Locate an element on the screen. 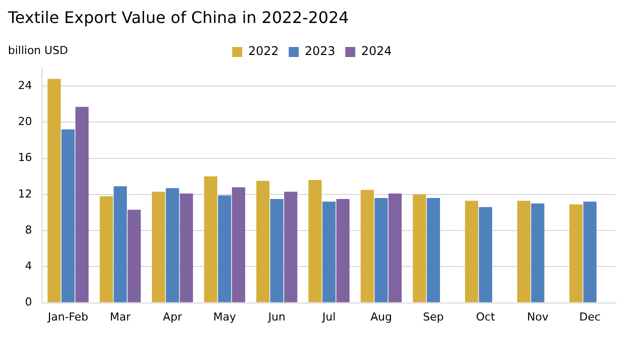  y-tick-label: 16 is located at coordinates (25, 157).